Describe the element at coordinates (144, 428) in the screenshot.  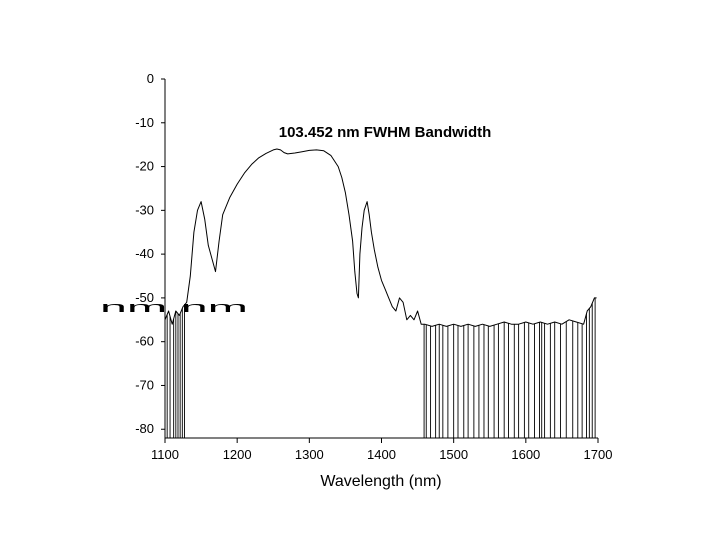
I see `y-tick-label: -80` at that location.